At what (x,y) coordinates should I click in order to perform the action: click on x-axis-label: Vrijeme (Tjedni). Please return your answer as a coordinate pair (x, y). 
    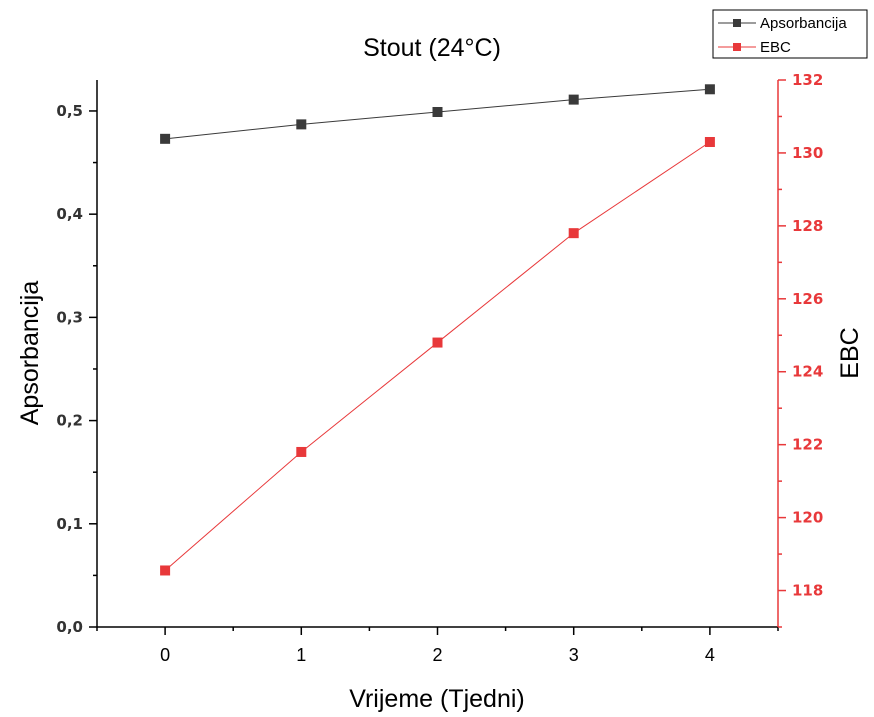
    Looking at the image, I should click on (437, 699).